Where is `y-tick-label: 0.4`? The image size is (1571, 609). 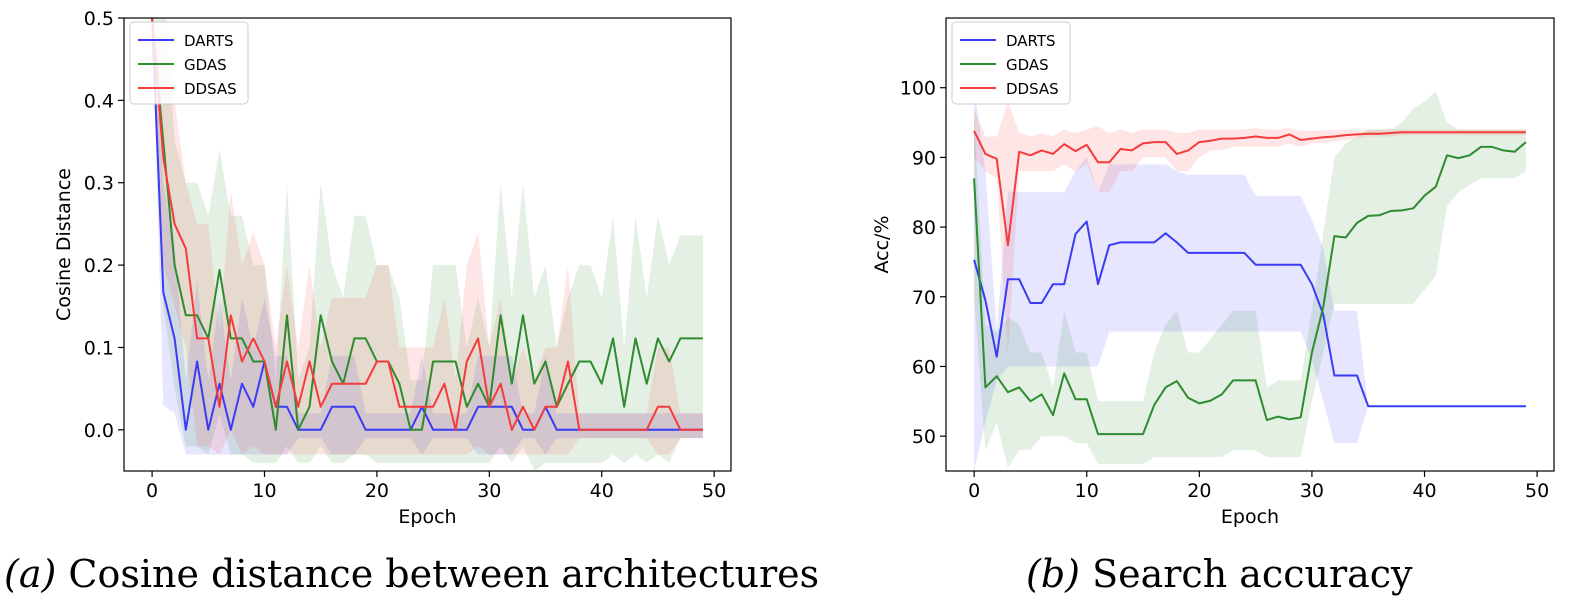
y-tick-label: 0.4 is located at coordinates (99, 101).